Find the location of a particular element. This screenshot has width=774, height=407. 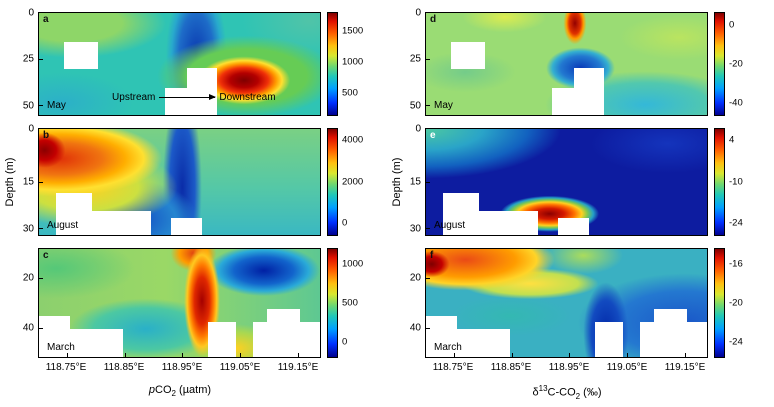

x-axis-title-left-co: CO is located at coordinates (163, 390).